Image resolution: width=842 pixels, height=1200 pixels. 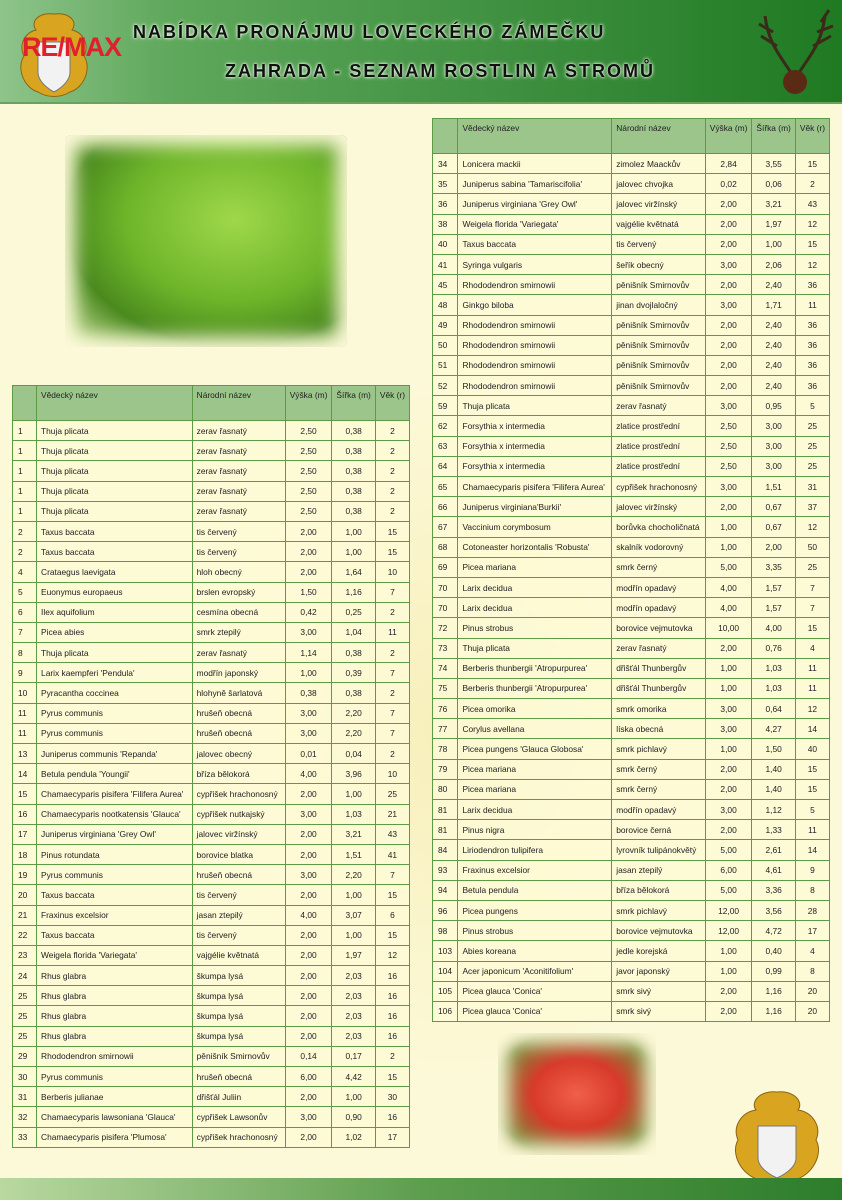 I want to click on table-row: 70 Larix decidua modřín opadavý 4,00 1,57 7, so click(x=631, y=608).